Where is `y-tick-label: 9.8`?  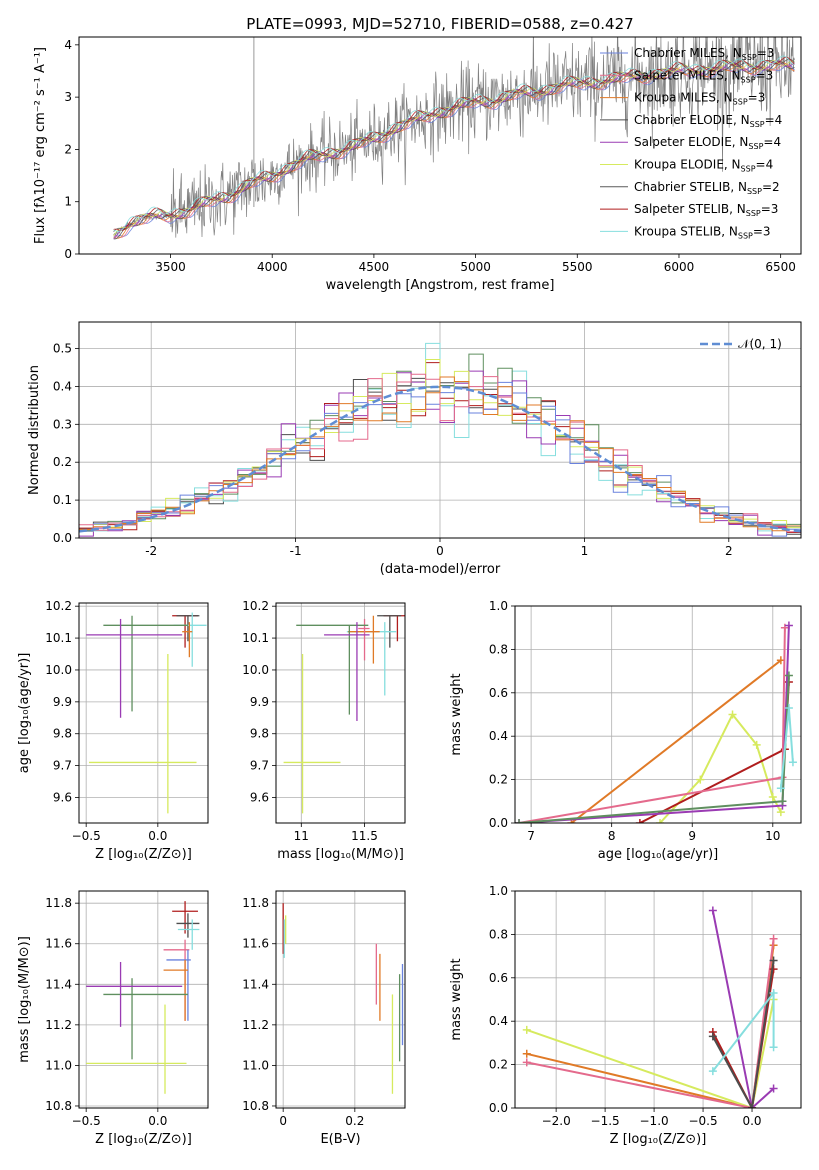 y-tick-label: 9.8 is located at coordinates (62, 734).